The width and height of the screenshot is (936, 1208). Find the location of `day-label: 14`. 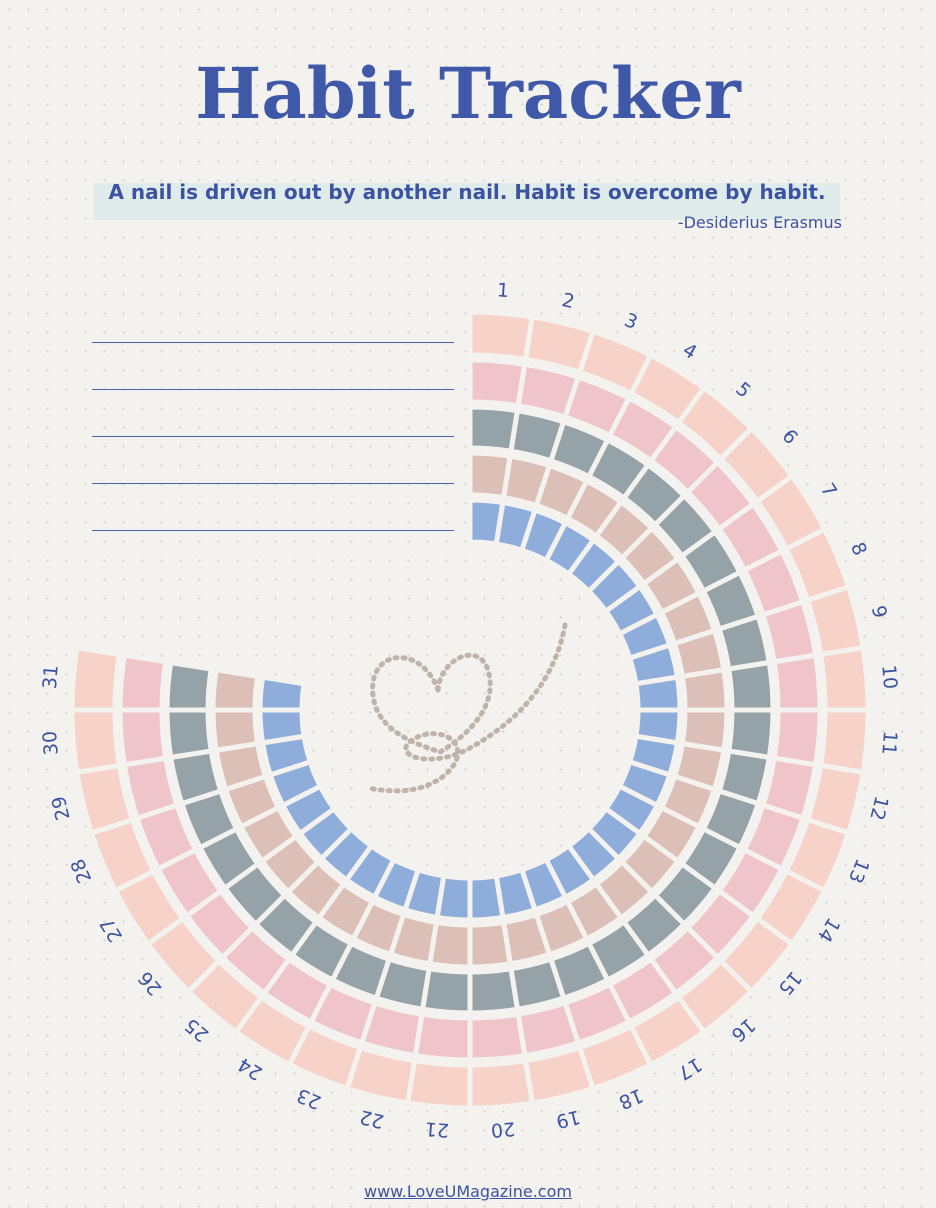

day-label: 14 is located at coordinates (828, 930).